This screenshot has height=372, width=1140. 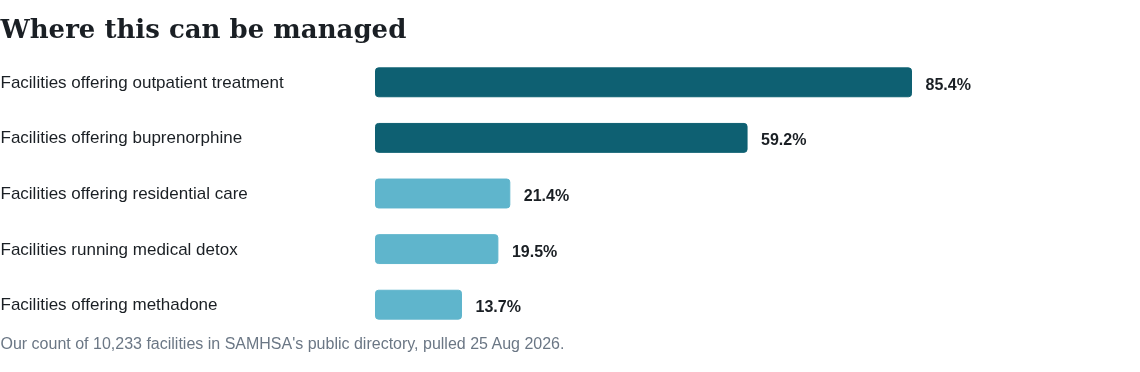 What do you see at coordinates (546, 195) in the screenshot?
I see `data-label: 21.4%` at bounding box center [546, 195].